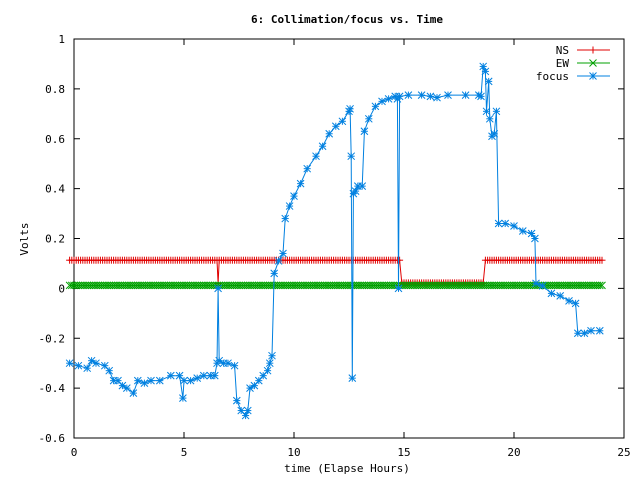  I want to click on series-ew, so click(335, 285).